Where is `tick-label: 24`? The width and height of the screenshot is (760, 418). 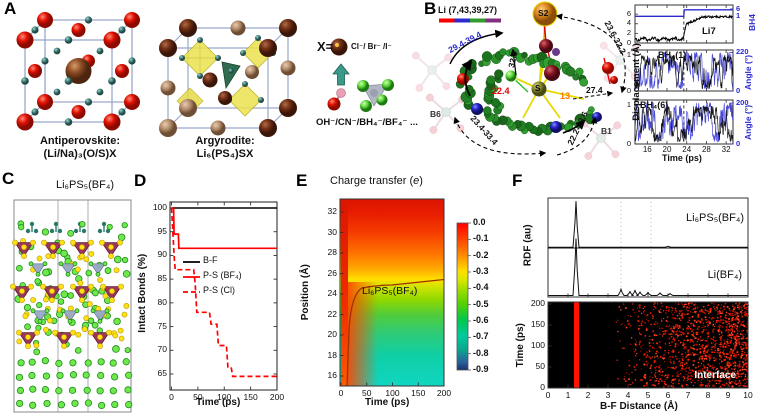
tick-label: 24 is located at coordinates (687, 149).